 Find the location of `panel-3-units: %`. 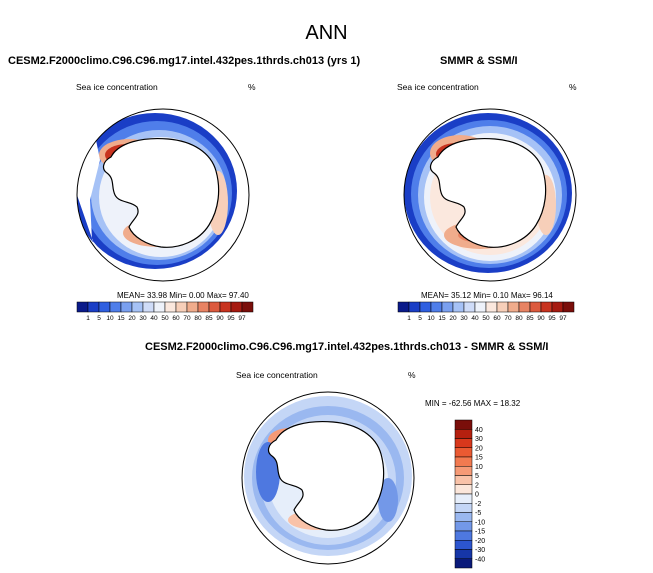

panel-3-units: % is located at coordinates (412, 375).